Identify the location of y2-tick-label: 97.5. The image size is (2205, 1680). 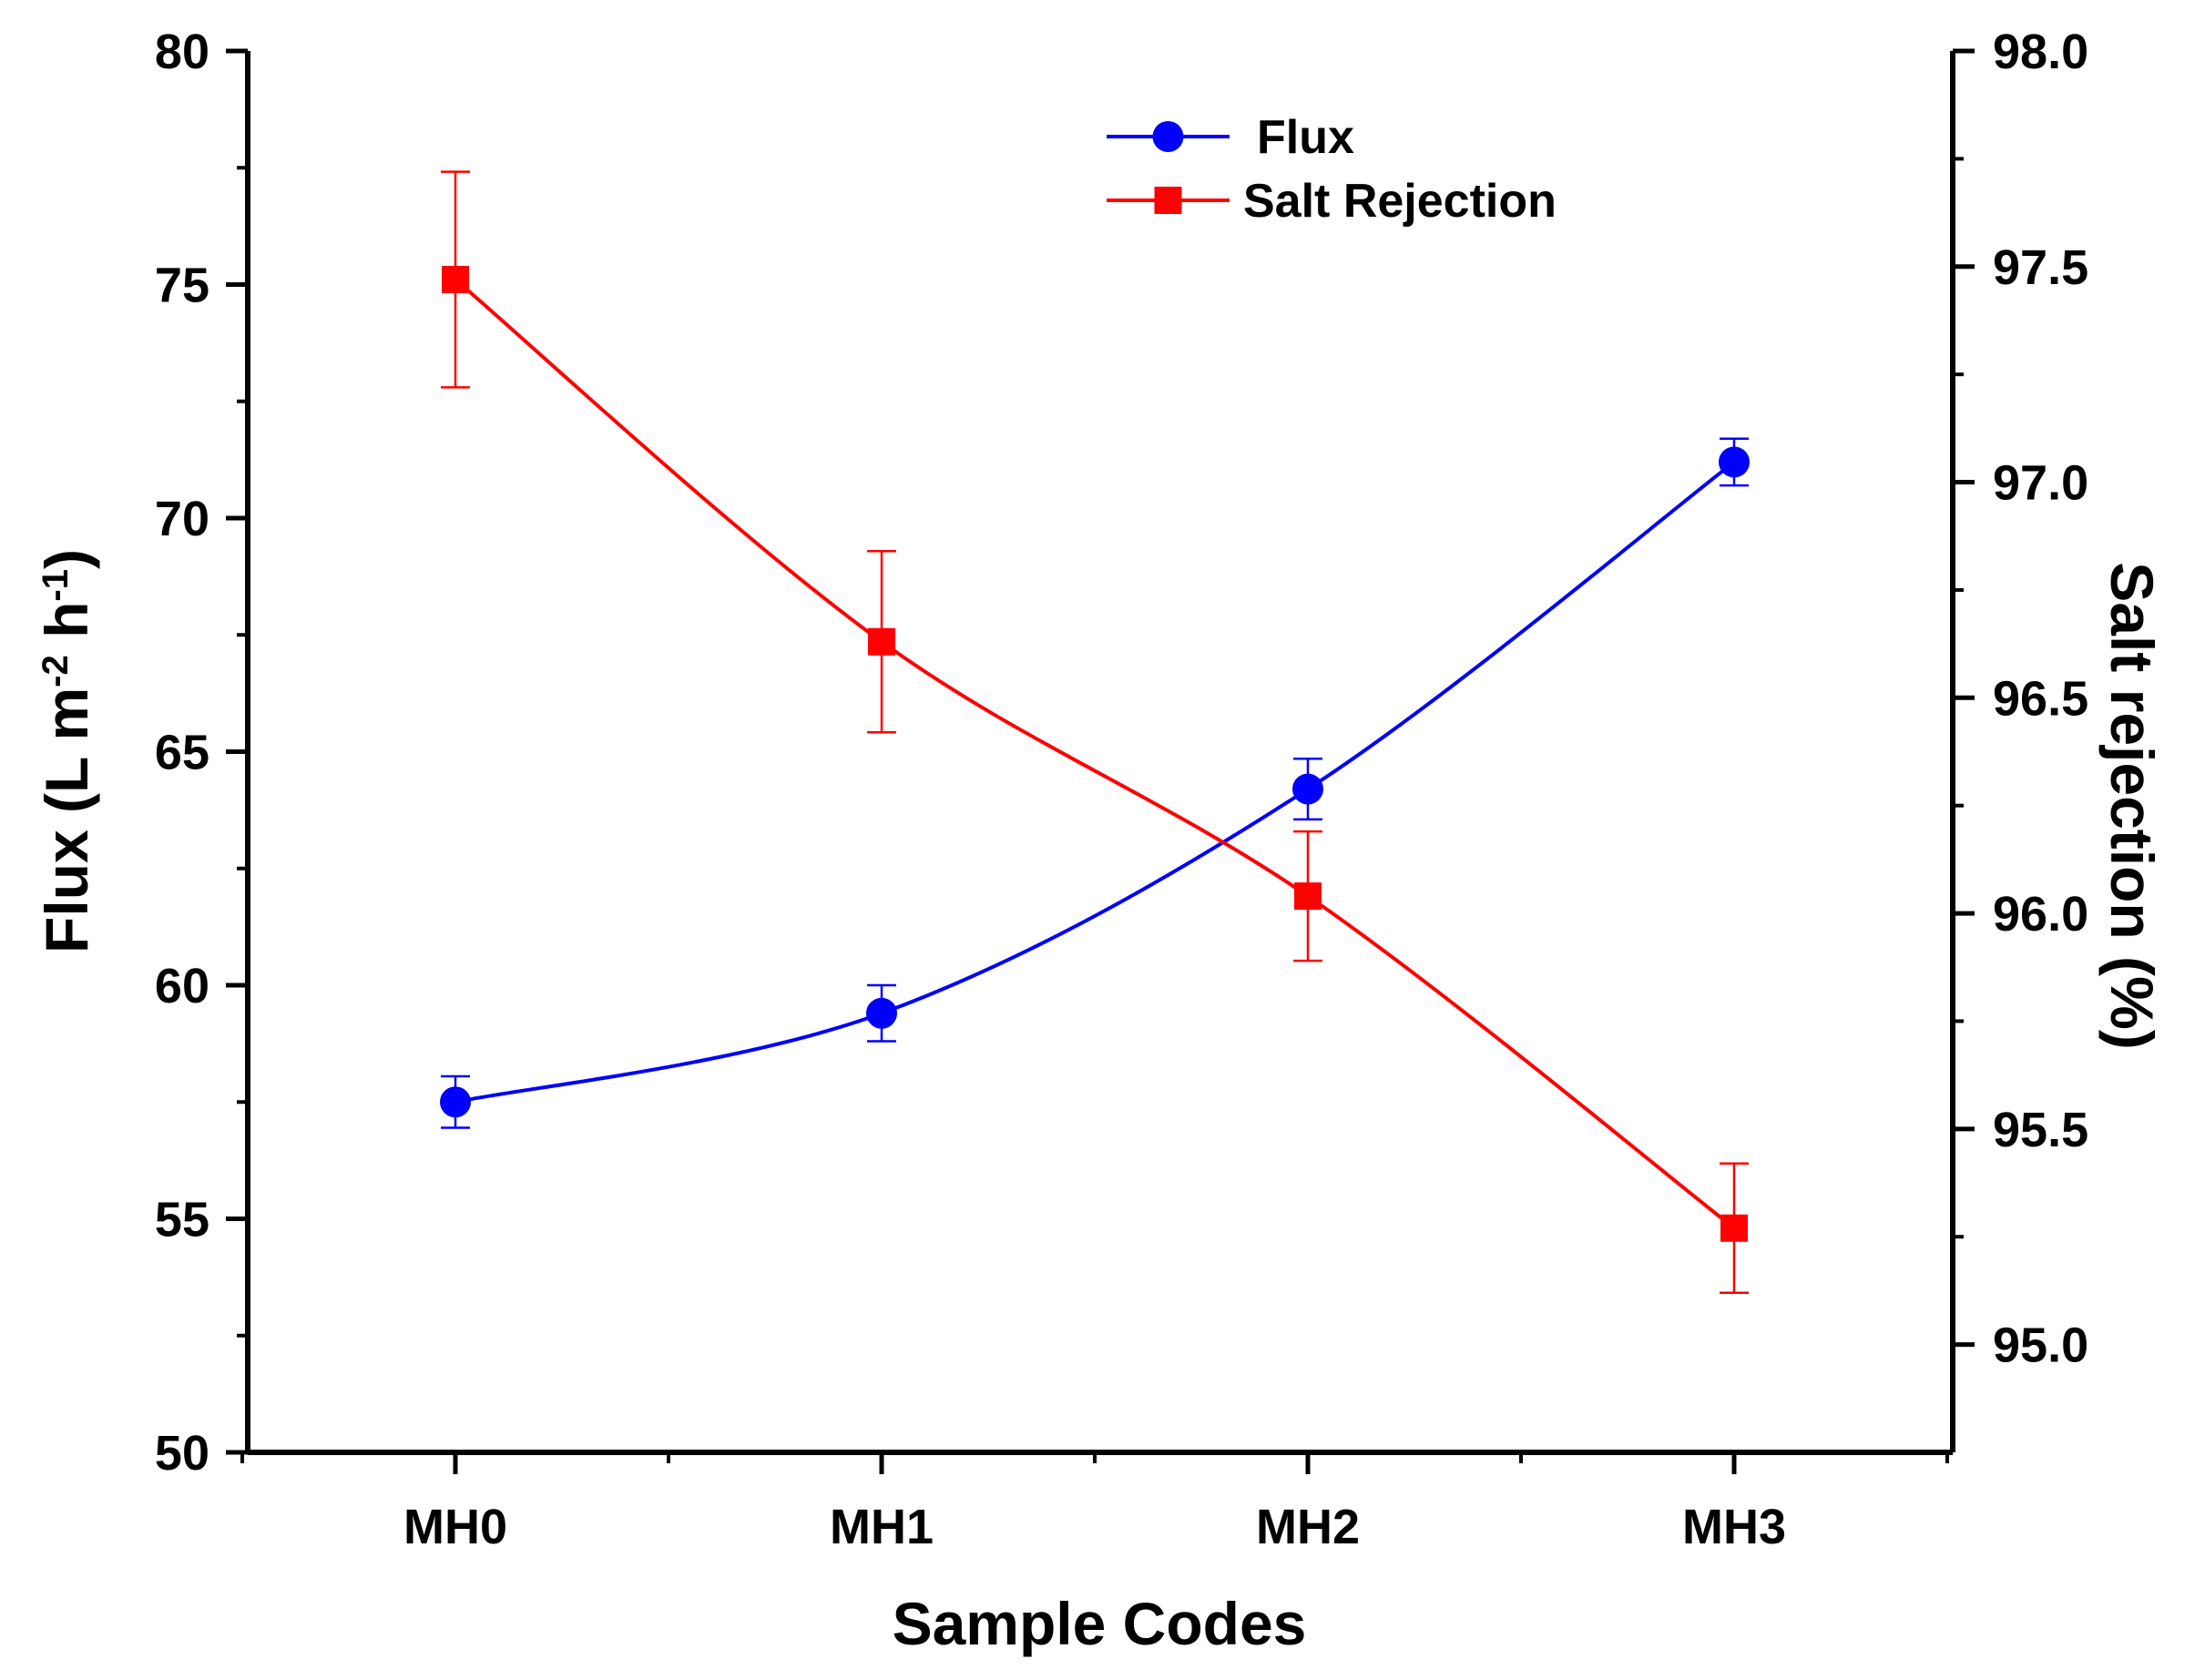
(2041, 267).